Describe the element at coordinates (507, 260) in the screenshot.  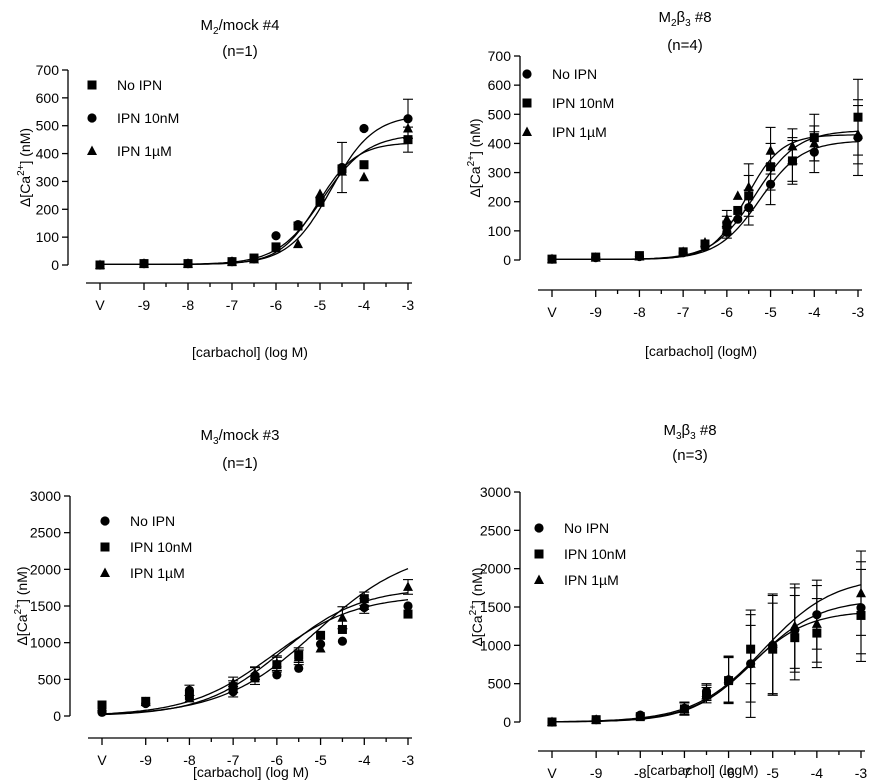
I see `y-tick-label: 0` at that location.